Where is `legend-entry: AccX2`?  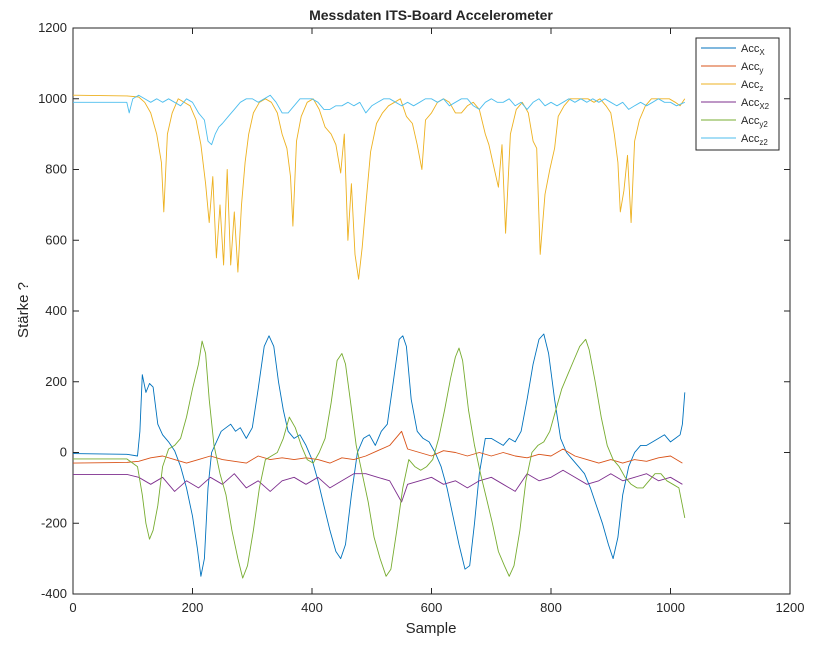
legend-entry: AccX2 is located at coordinates (755, 104).